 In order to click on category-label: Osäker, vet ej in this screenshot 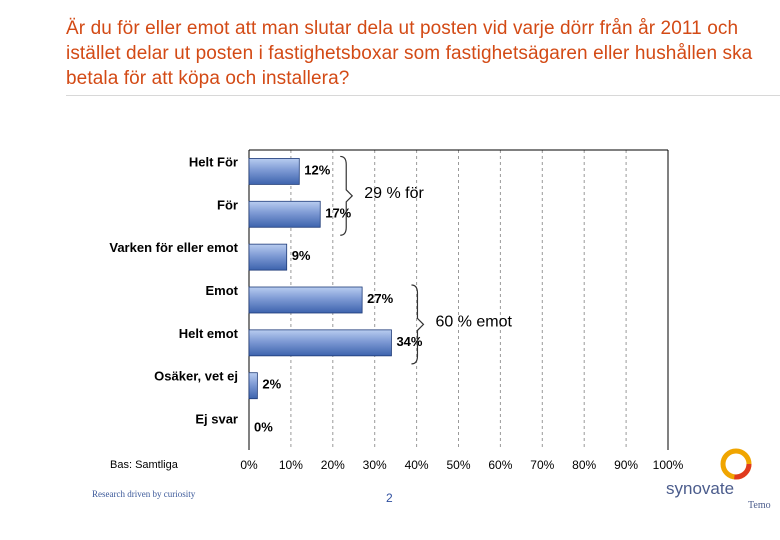, I will do `click(196, 376)`.